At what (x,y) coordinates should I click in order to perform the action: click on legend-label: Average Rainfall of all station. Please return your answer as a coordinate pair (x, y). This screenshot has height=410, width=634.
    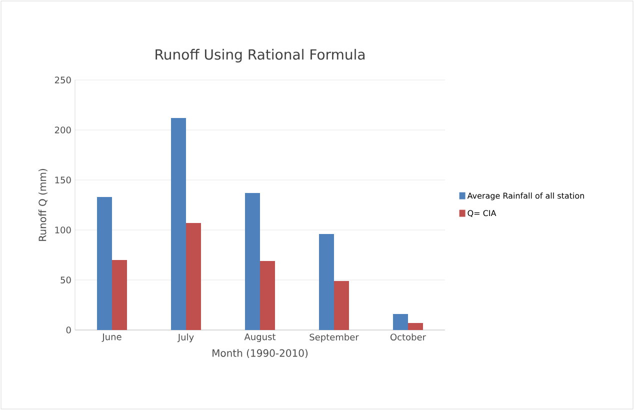
    Looking at the image, I should click on (525, 196).